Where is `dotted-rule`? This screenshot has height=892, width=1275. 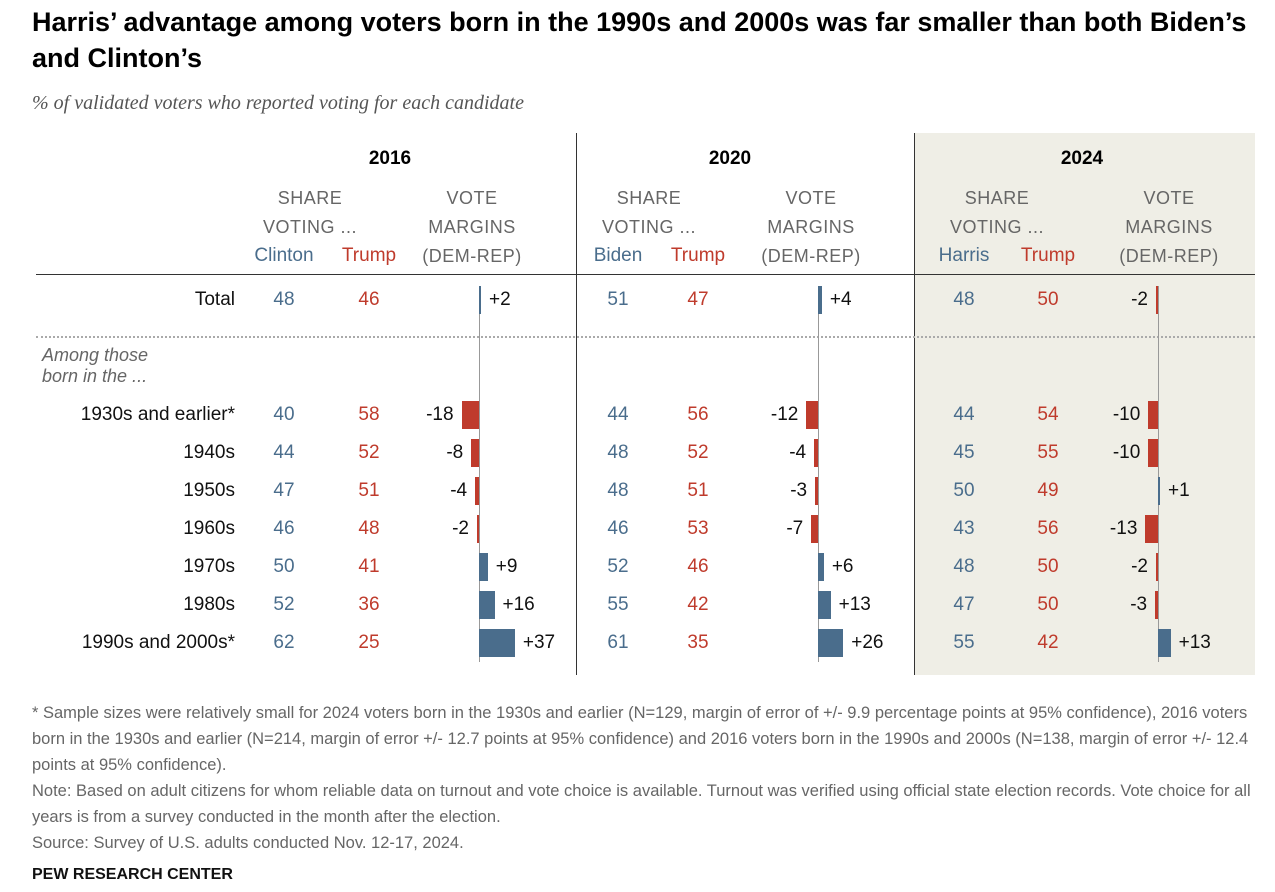 dotted-rule is located at coordinates (645, 337).